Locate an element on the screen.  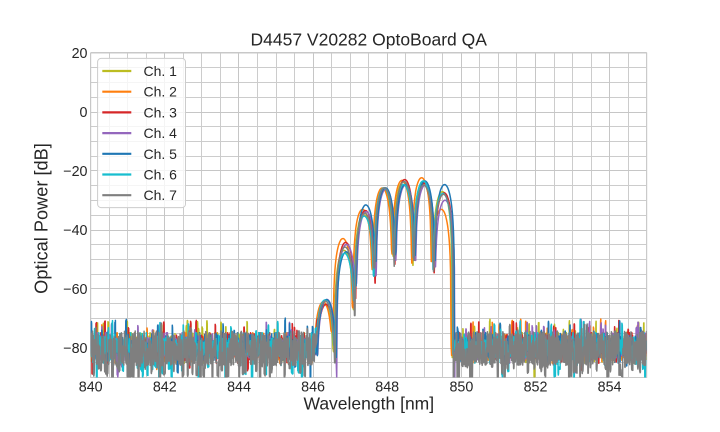
svg-text: 844 is located at coordinates (239, 388).